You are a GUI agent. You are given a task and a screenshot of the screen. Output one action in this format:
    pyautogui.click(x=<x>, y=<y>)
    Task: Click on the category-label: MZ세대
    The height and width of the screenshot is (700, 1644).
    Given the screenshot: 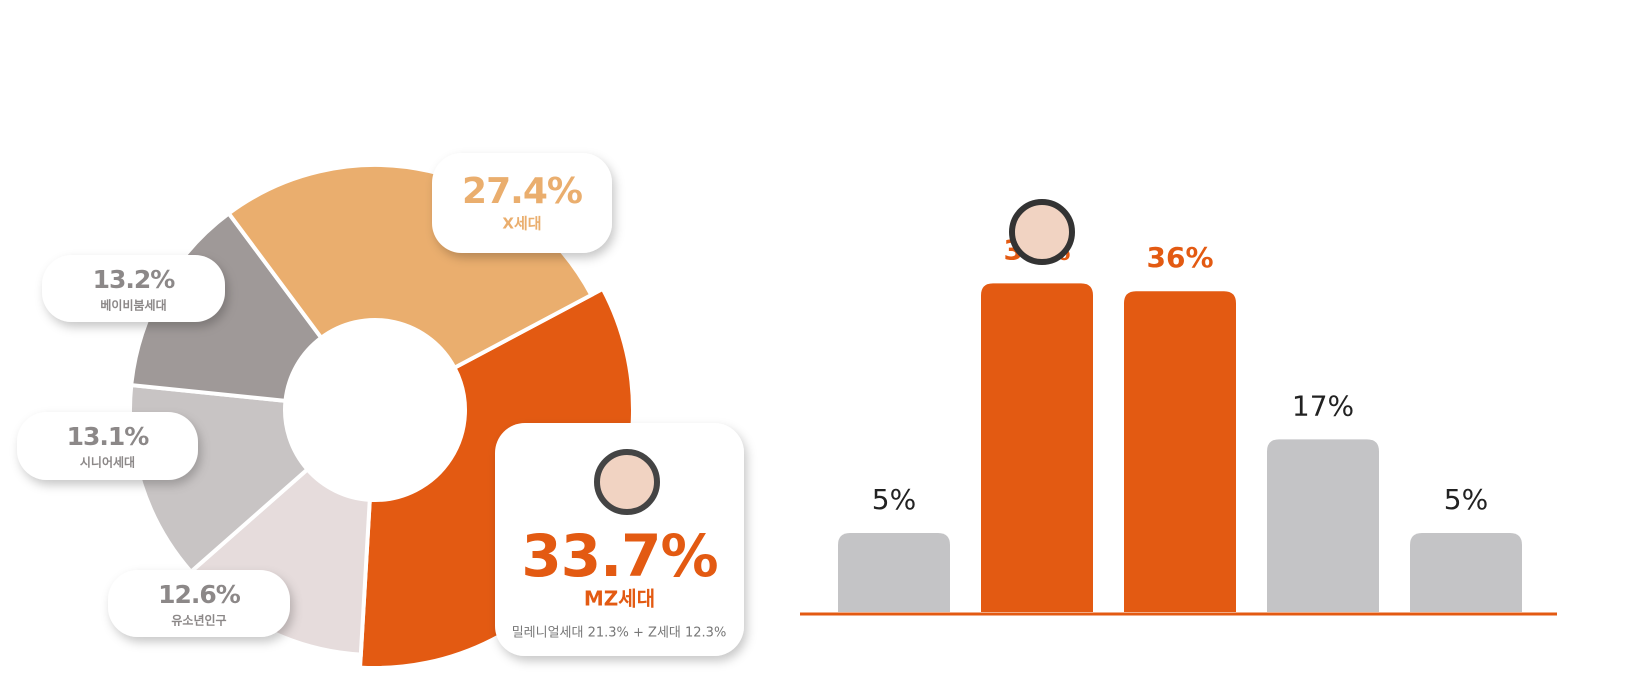 What is the action you would take?
    pyautogui.click(x=619, y=599)
    